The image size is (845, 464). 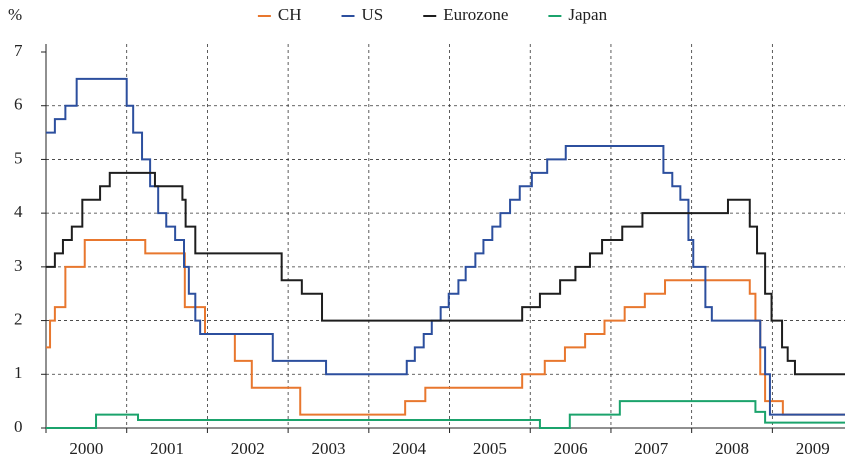 What do you see at coordinates (248, 448) in the screenshot?
I see `x-tick-label: 2002` at bounding box center [248, 448].